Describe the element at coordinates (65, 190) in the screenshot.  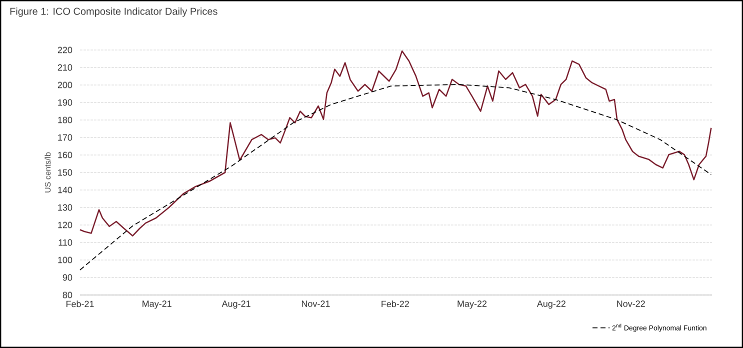
I see `y-tick-label: 140` at that location.